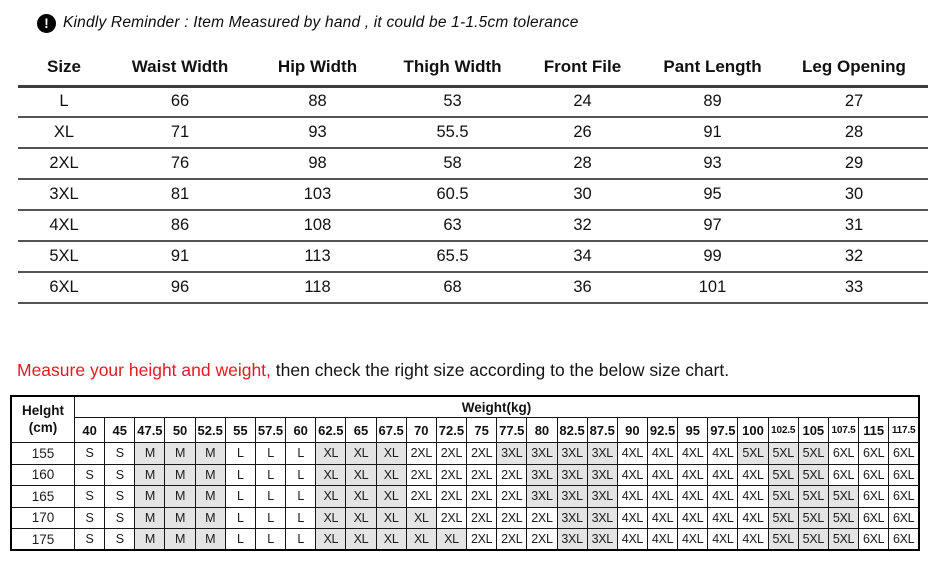 Image resolution: width=930 pixels, height=571 pixels. Describe the element at coordinates (723, 430) in the screenshot. I see `weight-column-header: 97.5` at that location.